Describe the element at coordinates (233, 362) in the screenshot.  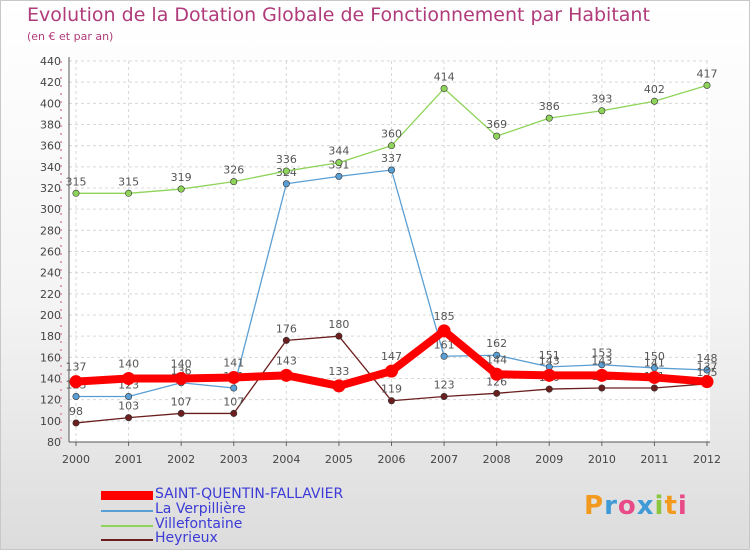
I see `data-label-saint-quentin-fallavier: 141` at that location.